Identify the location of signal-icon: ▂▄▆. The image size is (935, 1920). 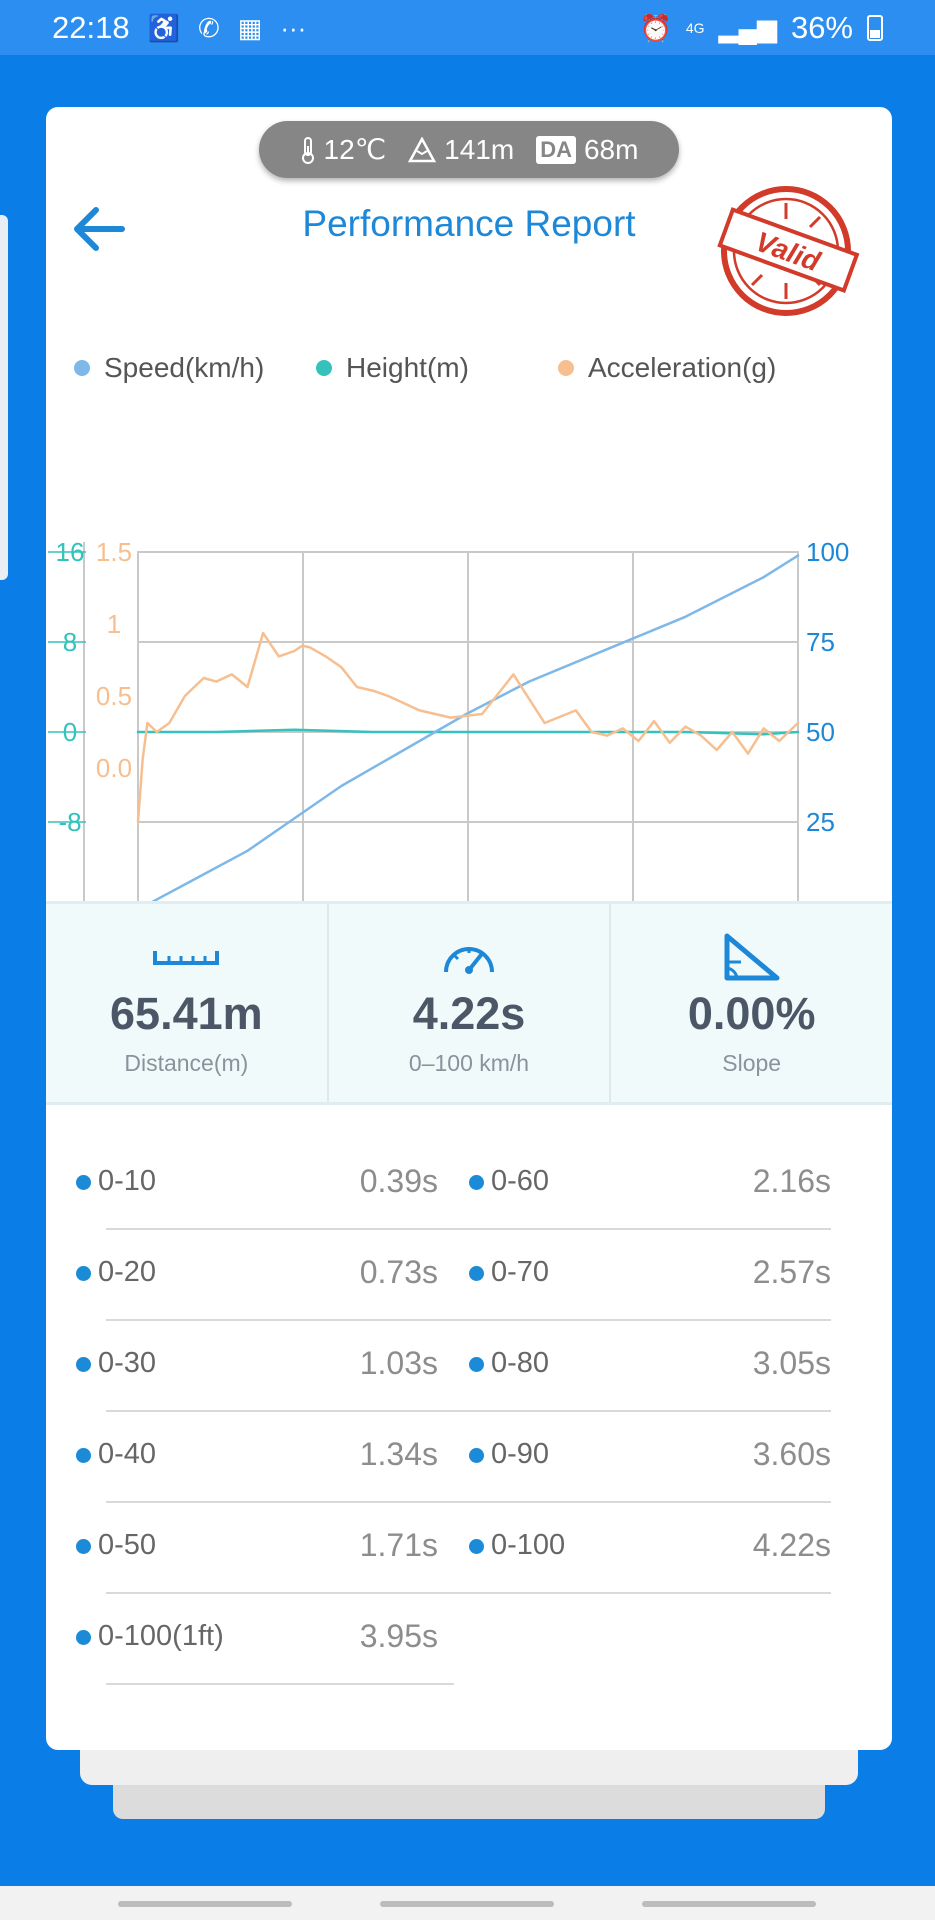
(747, 27).